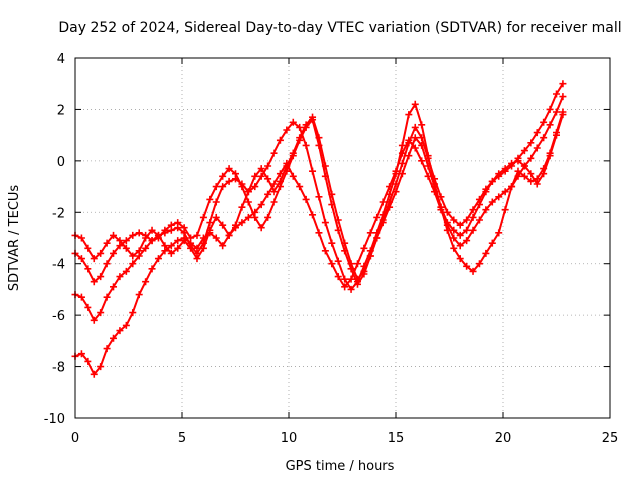 The width and height of the screenshot is (640, 480). What do you see at coordinates (182, 438) in the screenshot?
I see `x-tick-label: 5` at bounding box center [182, 438].